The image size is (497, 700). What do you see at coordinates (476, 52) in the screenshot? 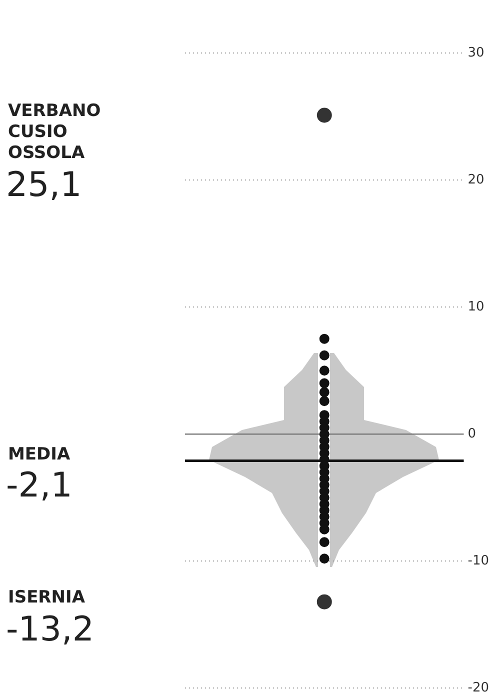
I see `y-tick-label: 30` at bounding box center [476, 52].